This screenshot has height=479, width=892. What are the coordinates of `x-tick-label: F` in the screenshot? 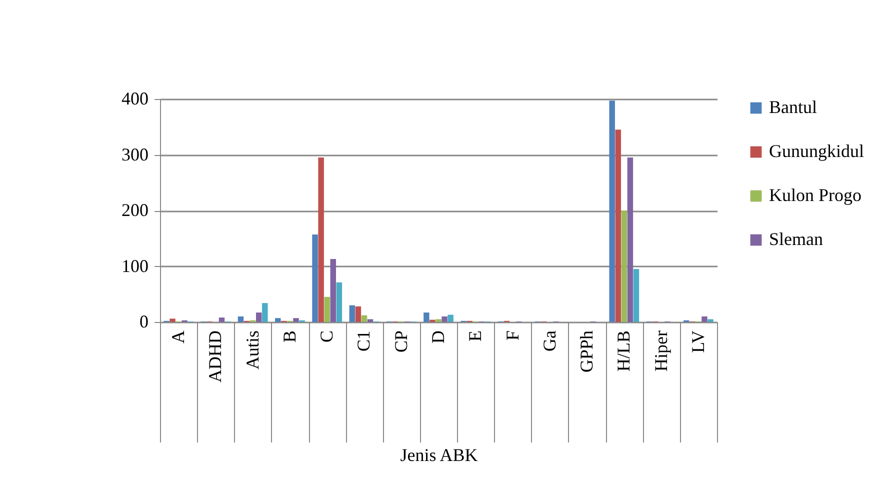 It's located at (512, 335).